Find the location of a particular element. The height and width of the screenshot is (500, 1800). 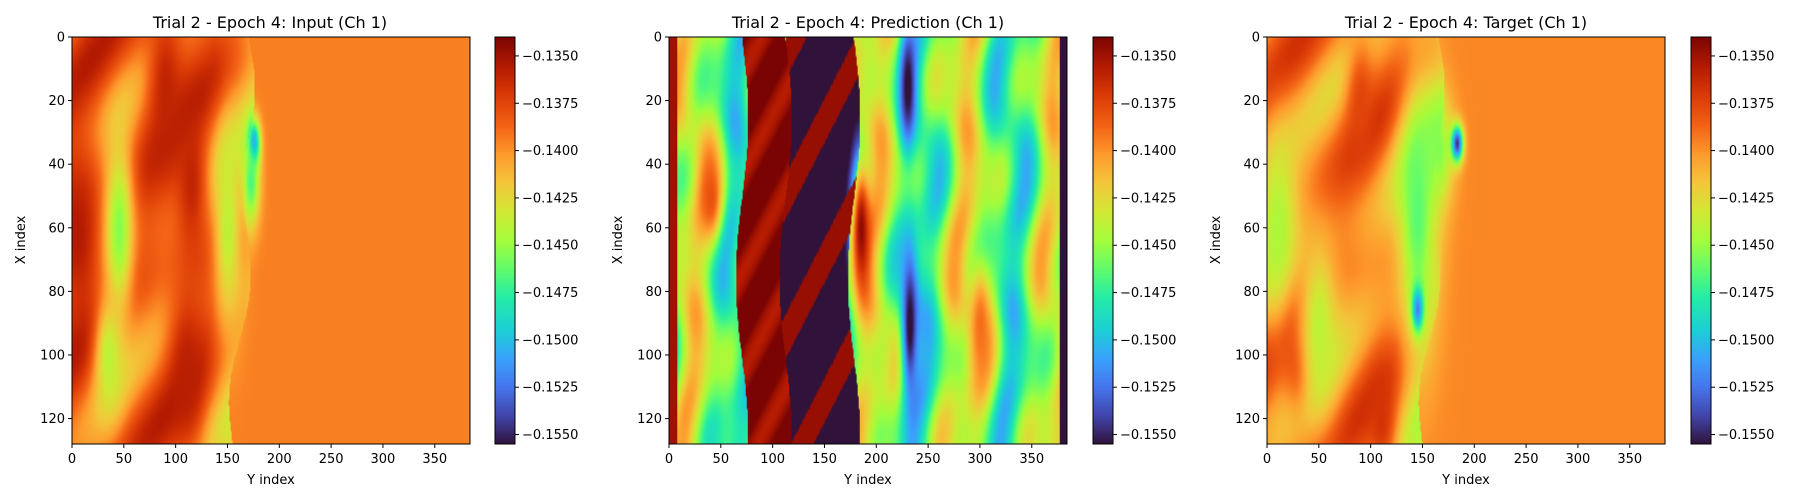

panel-title: Trial 2 - Epoch 4: Input (Ch 1) is located at coordinates (269, 22).